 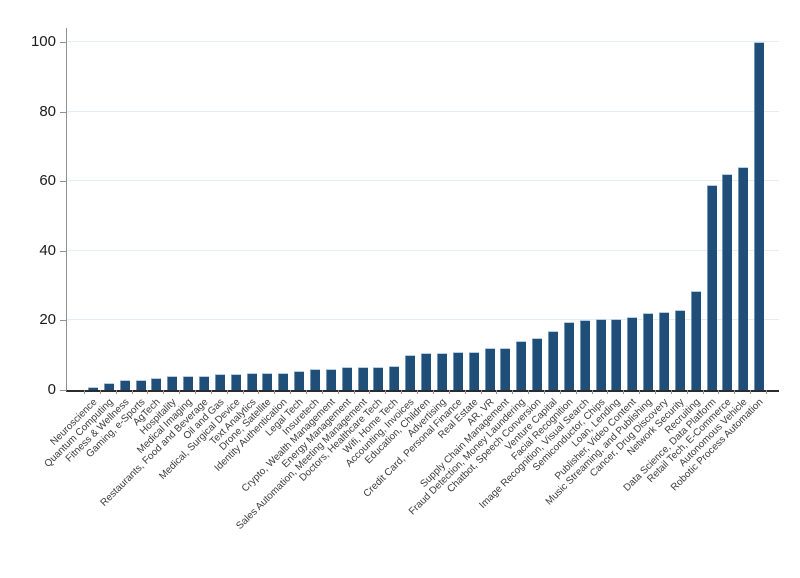 What do you see at coordinates (51, 389) in the screenshot?
I see `y-axis-tick-label: 0` at bounding box center [51, 389].